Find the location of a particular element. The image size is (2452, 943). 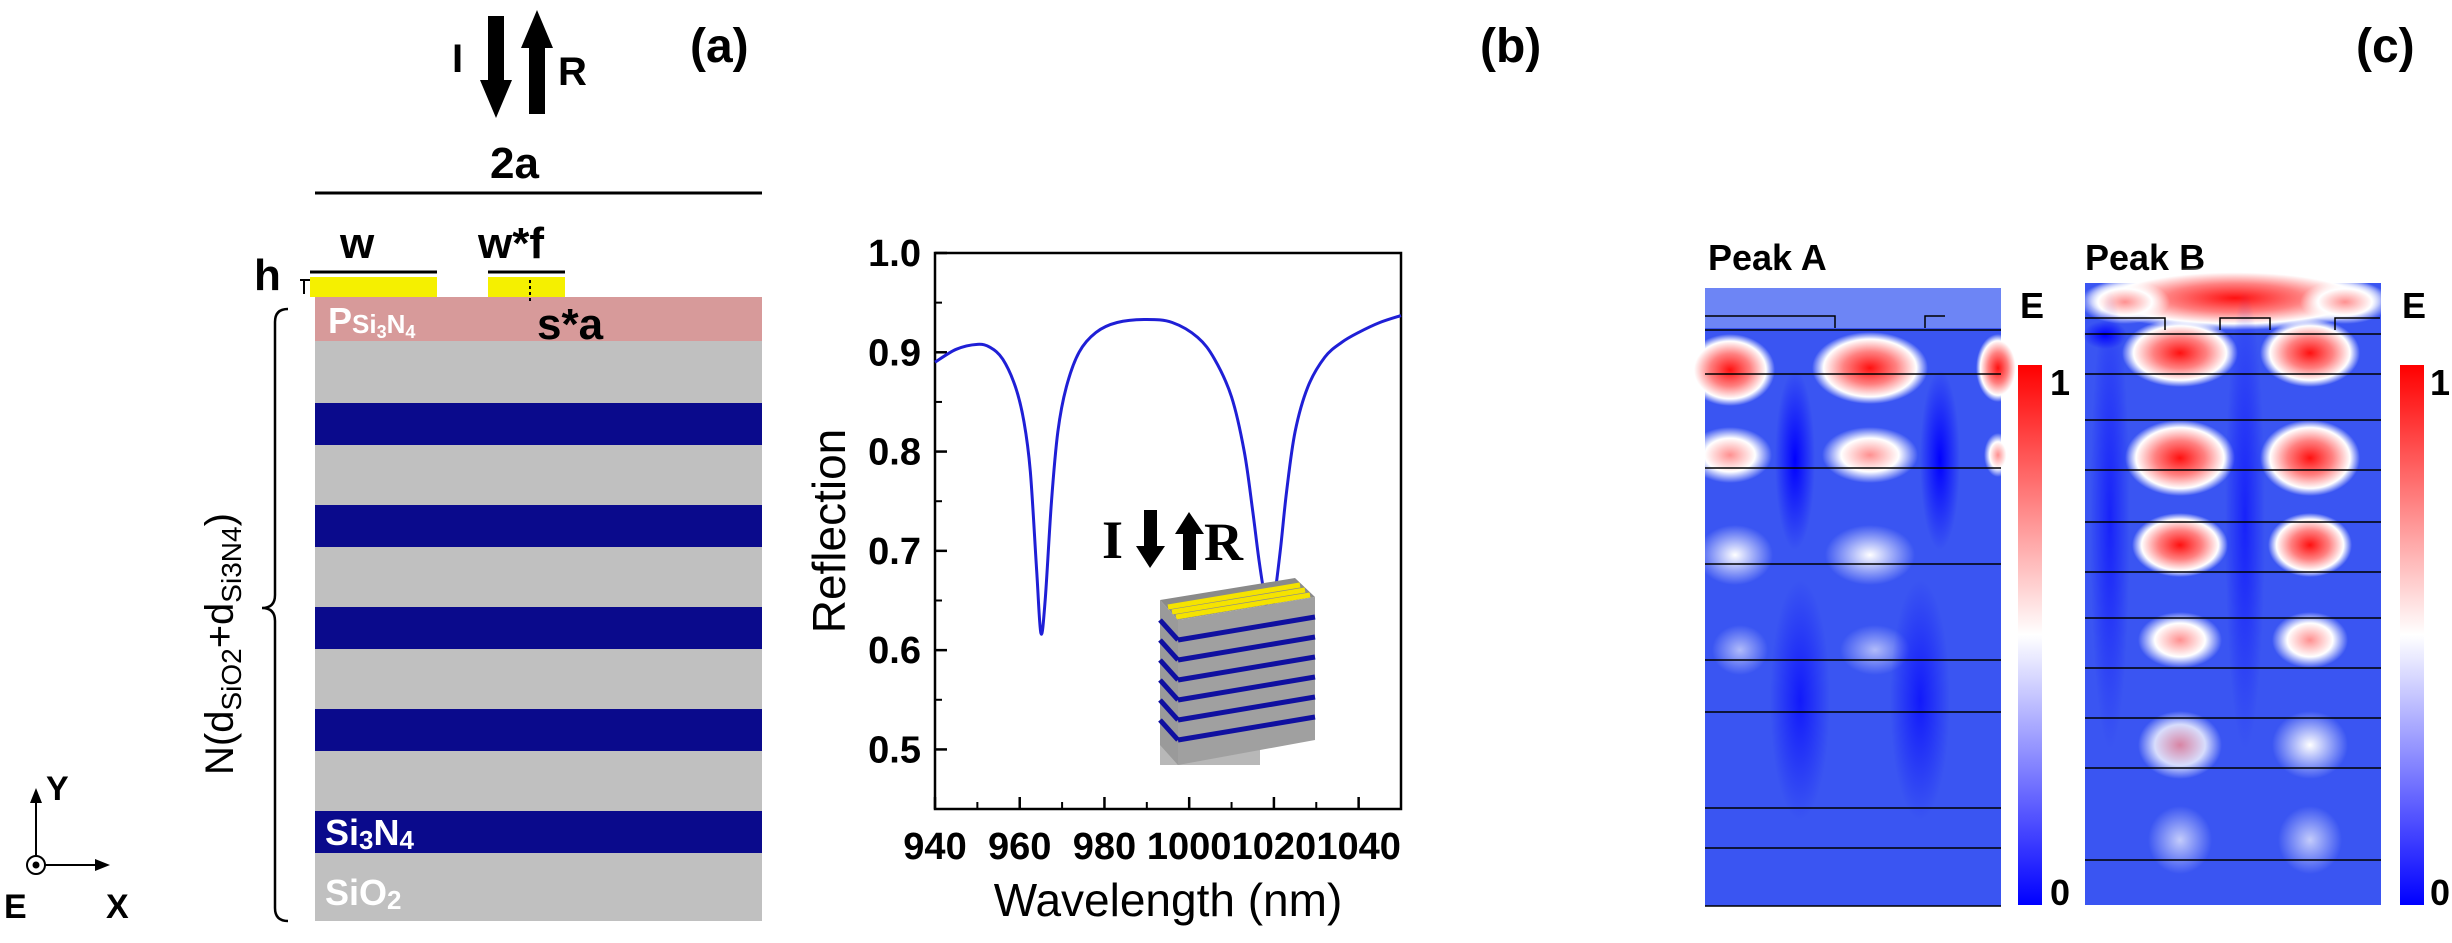

axis-y-label: Y is located at coordinates (57, 789).